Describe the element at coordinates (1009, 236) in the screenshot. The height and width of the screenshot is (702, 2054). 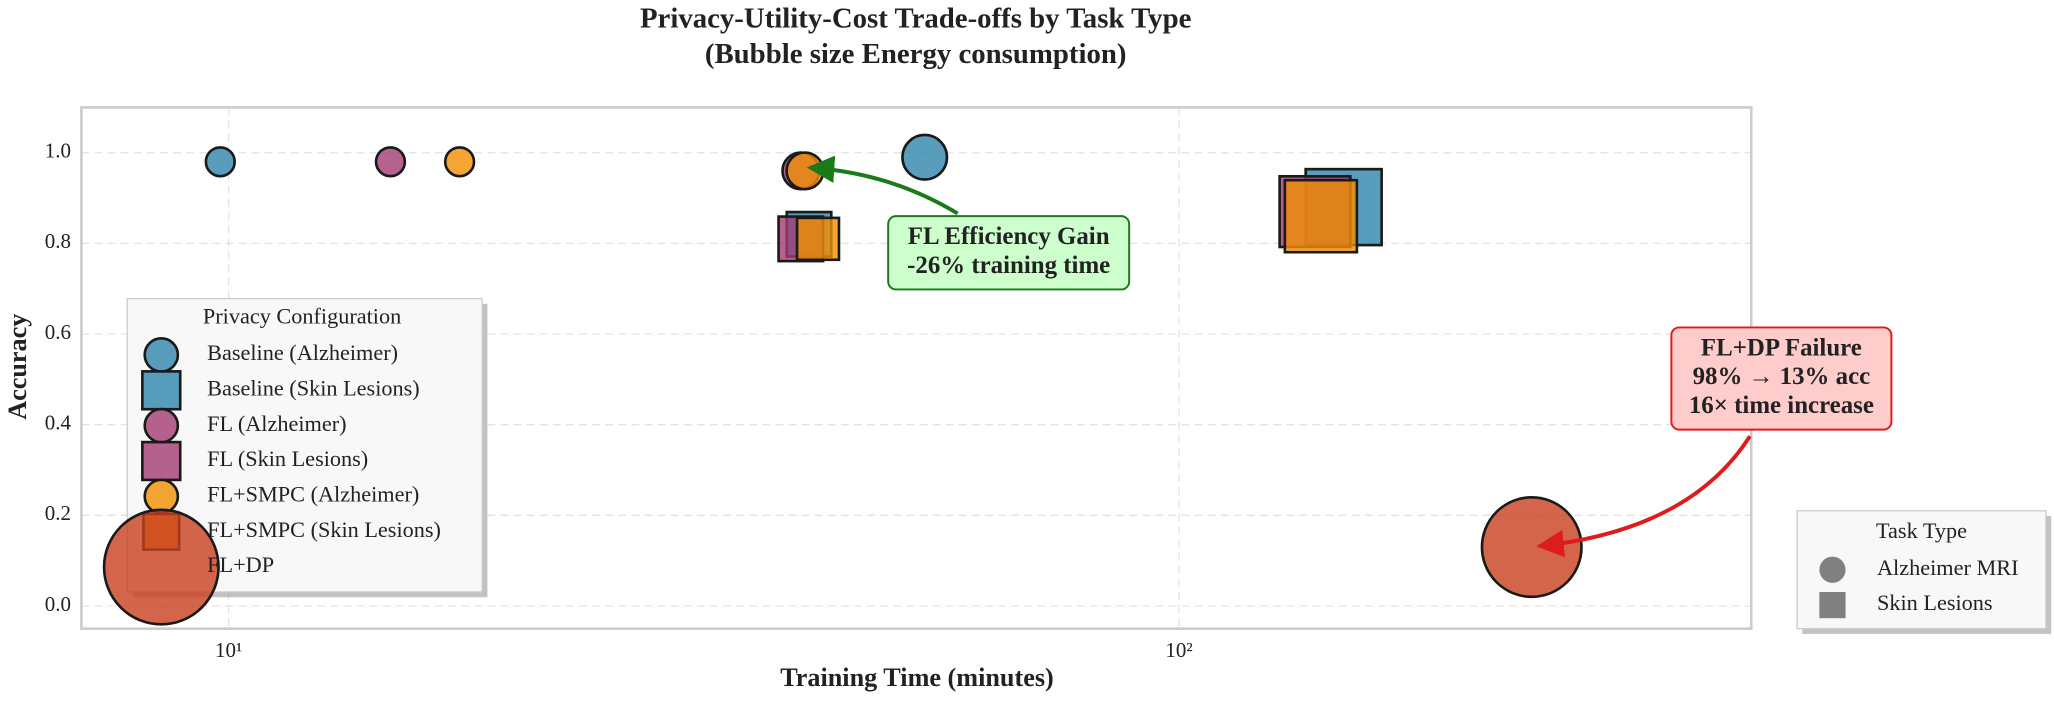
I see `annotation-text: FL Efficiency Gain` at that location.